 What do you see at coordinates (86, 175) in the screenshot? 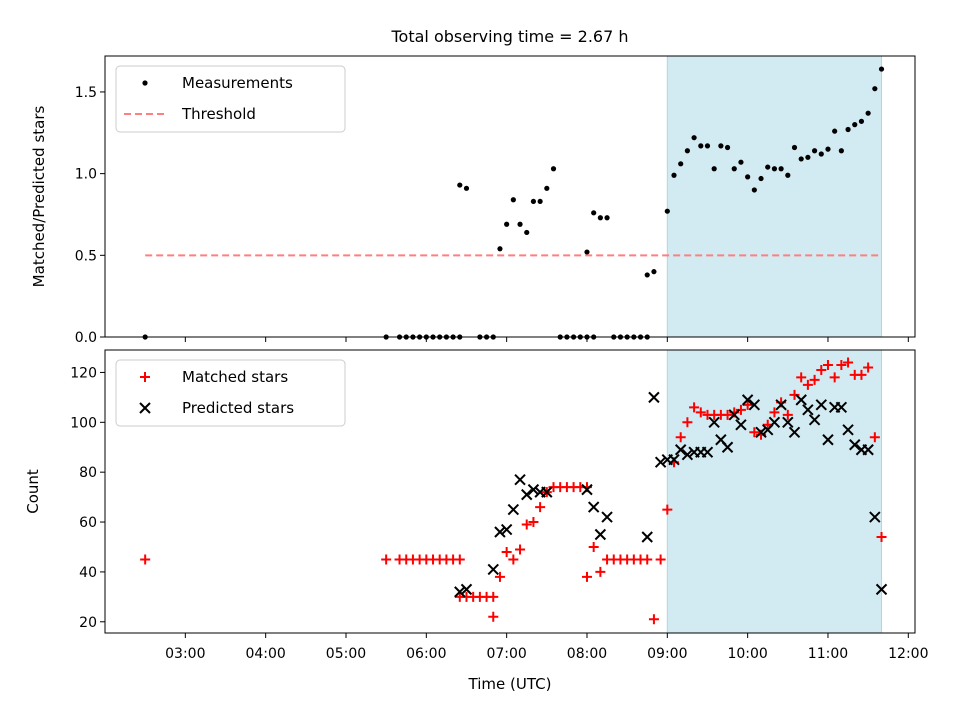
I see `y-tick-label: 1.0` at bounding box center [86, 175].